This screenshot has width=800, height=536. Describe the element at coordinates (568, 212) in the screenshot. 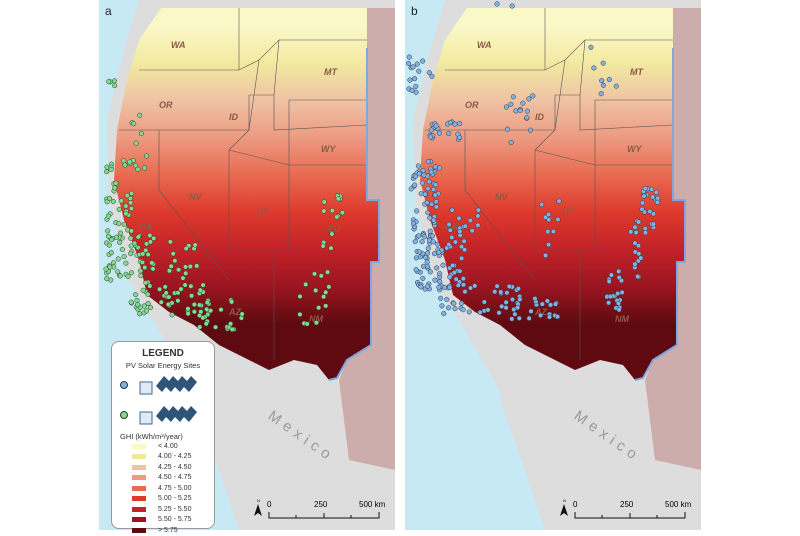

I see `state-label-ut: UT` at that location.